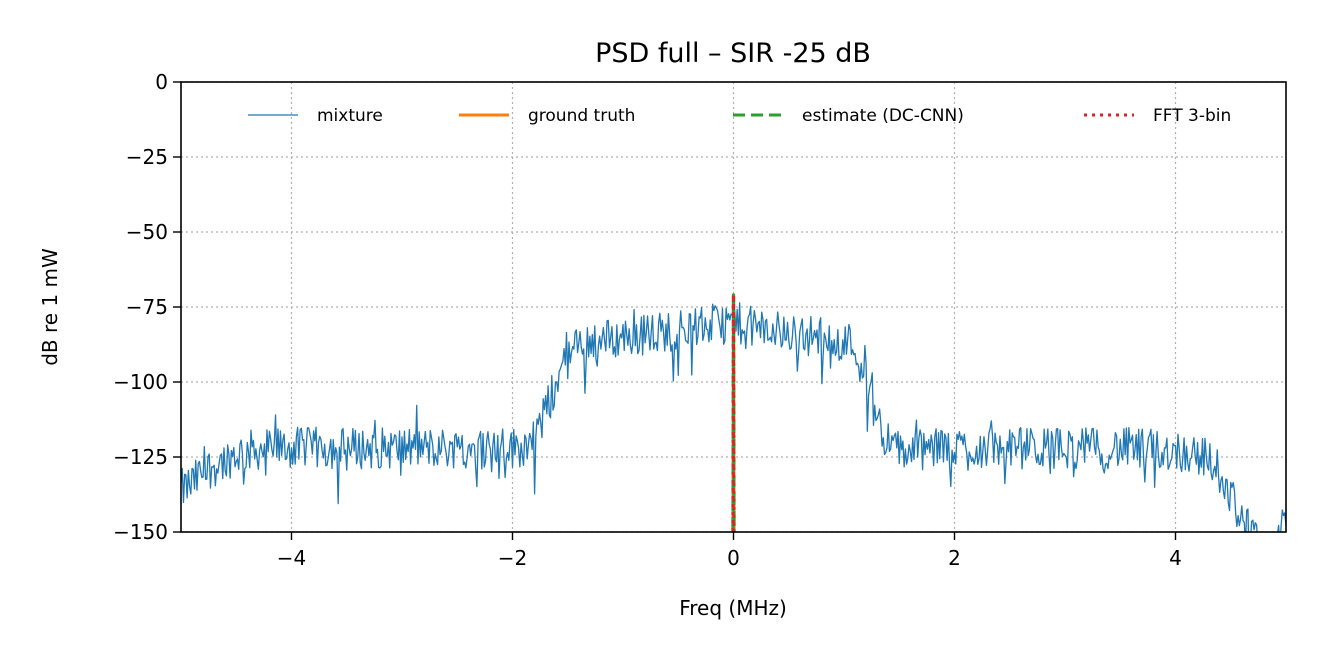 This screenshot has height=664, width=1320. Describe the element at coordinates (1175, 558) in the screenshot. I see `x-tick-label: 4` at that location.